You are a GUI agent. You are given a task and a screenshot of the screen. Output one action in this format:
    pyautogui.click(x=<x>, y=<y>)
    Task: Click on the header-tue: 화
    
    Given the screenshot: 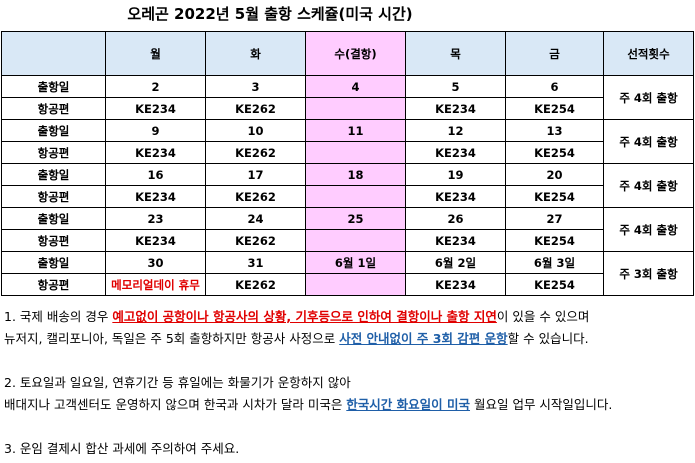 What is the action you would take?
    pyautogui.click(x=255, y=53)
    